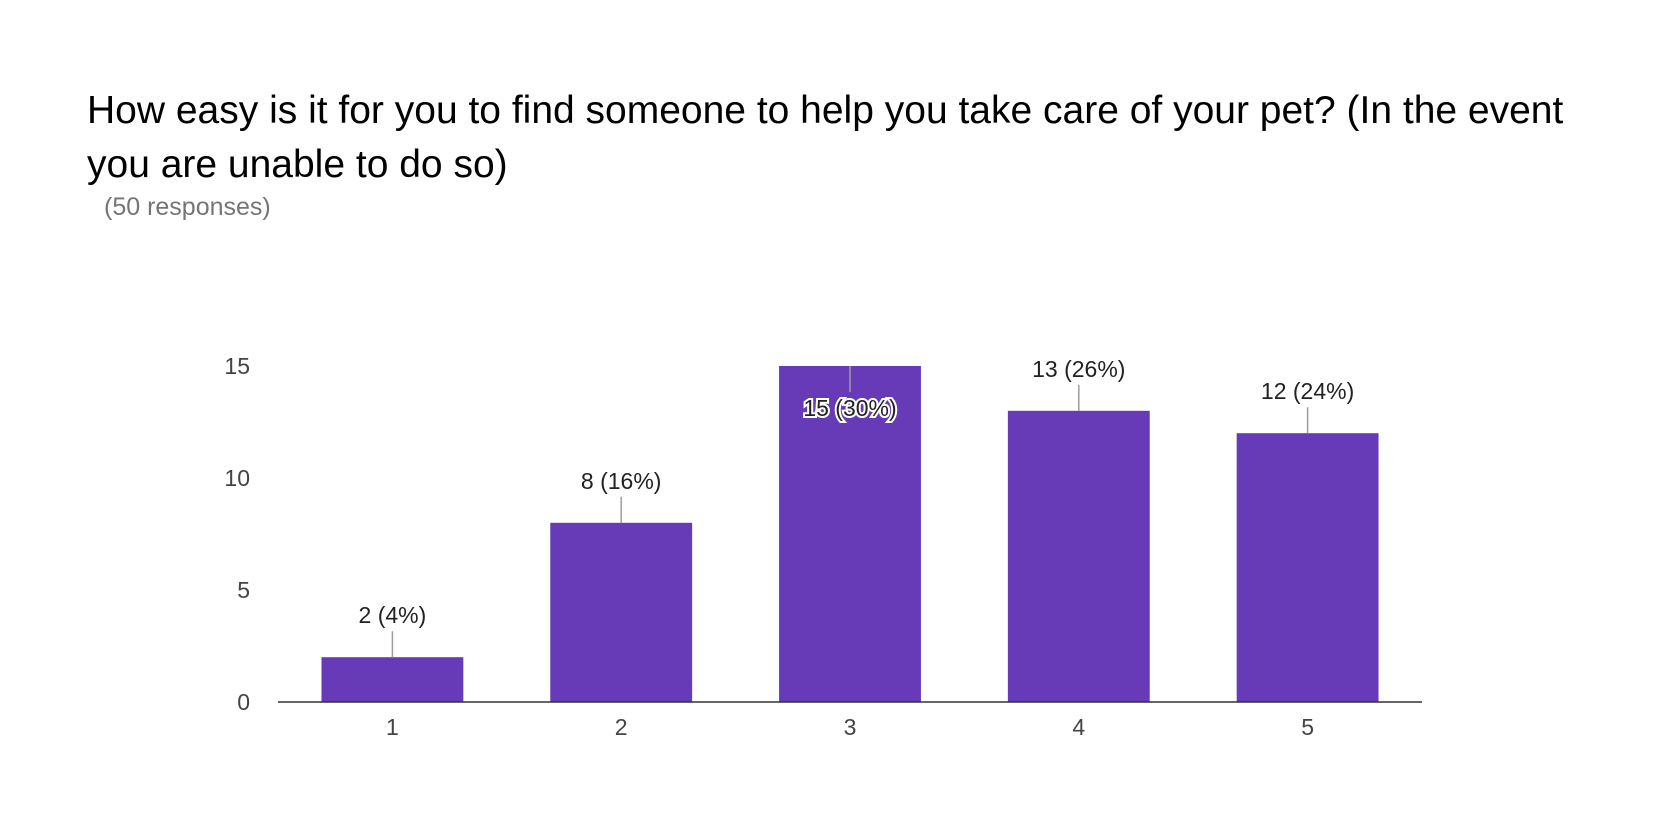 The height and width of the screenshot is (827, 1677). Describe the element at coordinates (243, 590) in the screenshot. I see `y-tick-label: 5` at that location.